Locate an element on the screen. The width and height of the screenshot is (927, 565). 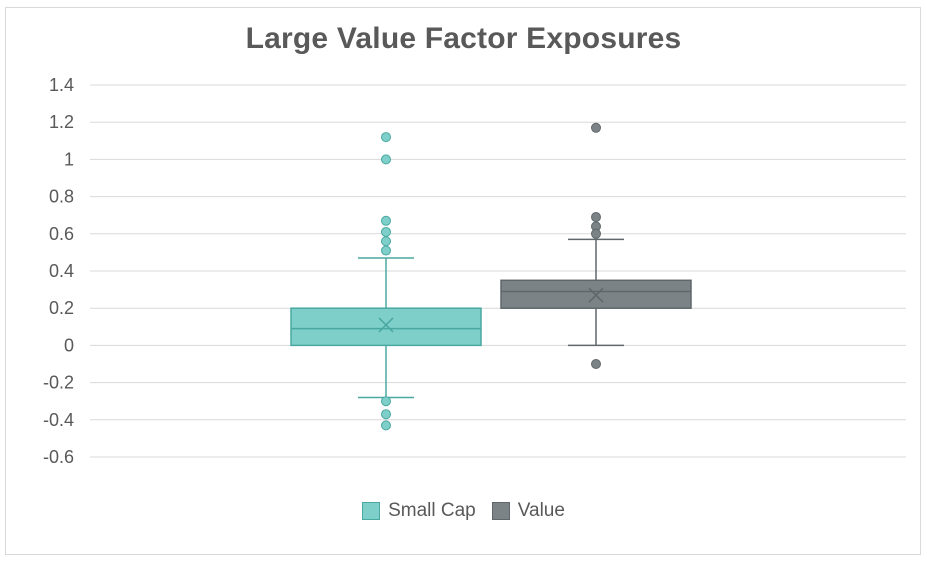
legend-item-small-cap: Small Cap is located at coordinates (419, 511).